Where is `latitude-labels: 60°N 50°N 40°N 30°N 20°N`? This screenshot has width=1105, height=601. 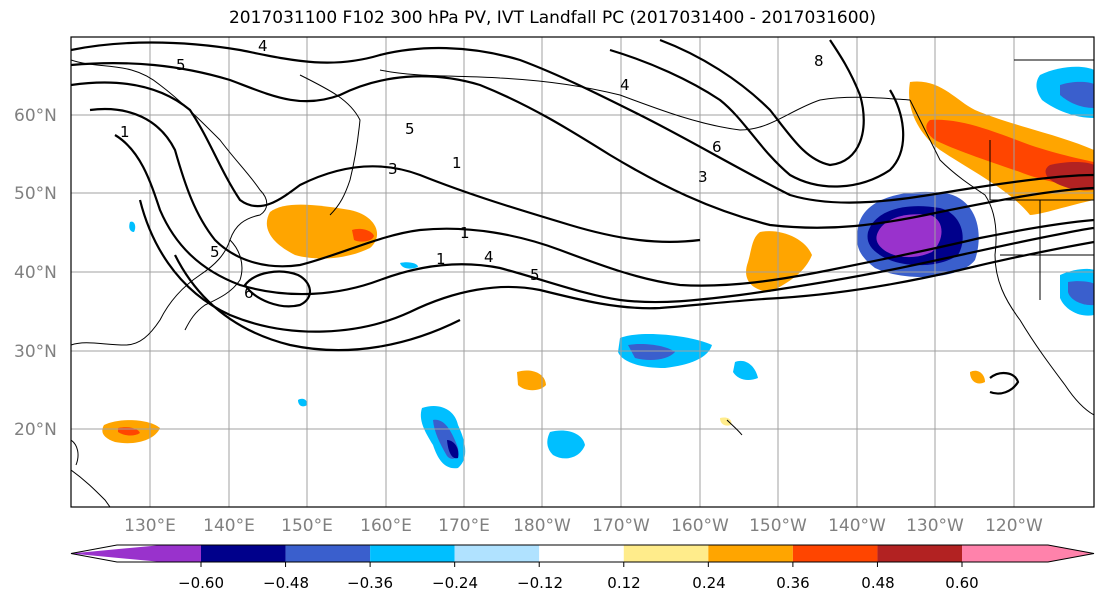 latitude-labels: 60°N 50°N 40°N 30°N 20°N is located at coordinates (35, 273).